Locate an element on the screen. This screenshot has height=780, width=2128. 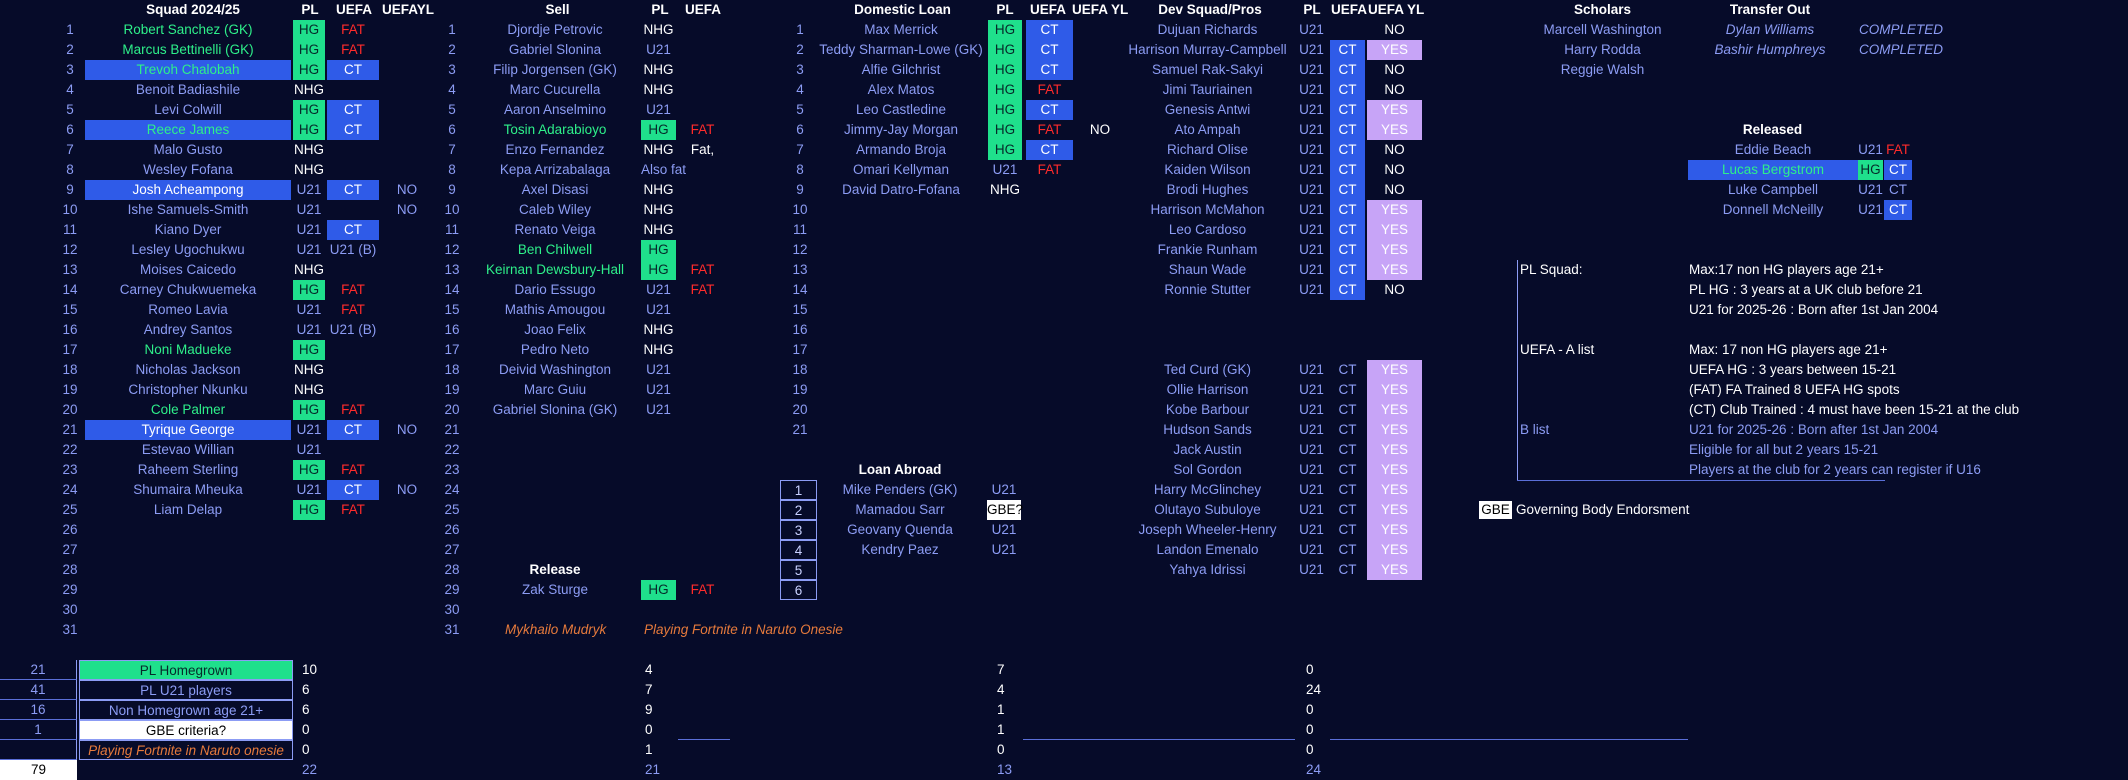
squad-row-number: 24 is located at coordinates (70, 489).